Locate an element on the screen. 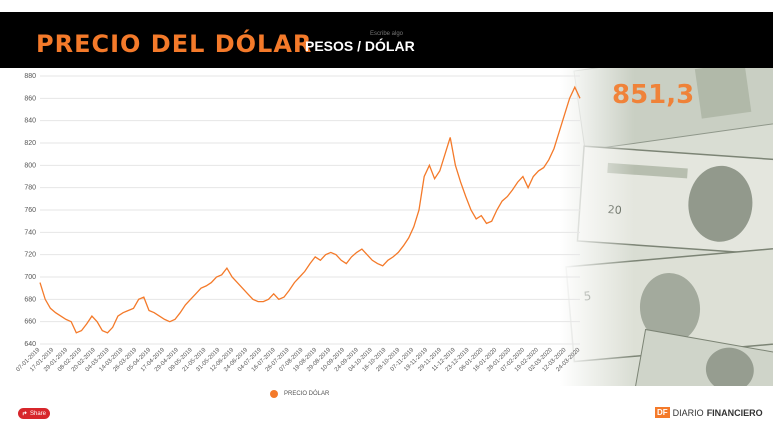 This screenshot has height=437, width=773. hint-text: Escribe algo is located at coordinates (387, 34).